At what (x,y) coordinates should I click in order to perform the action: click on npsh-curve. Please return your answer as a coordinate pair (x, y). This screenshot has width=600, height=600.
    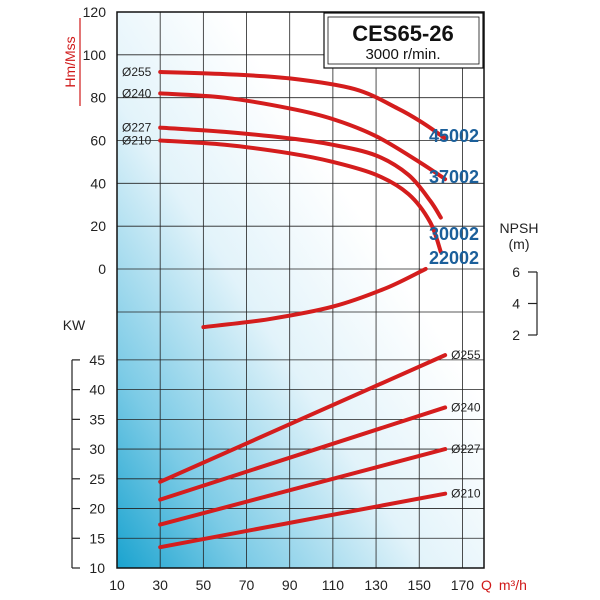
    Looking at the image, I should click on (314, 298).